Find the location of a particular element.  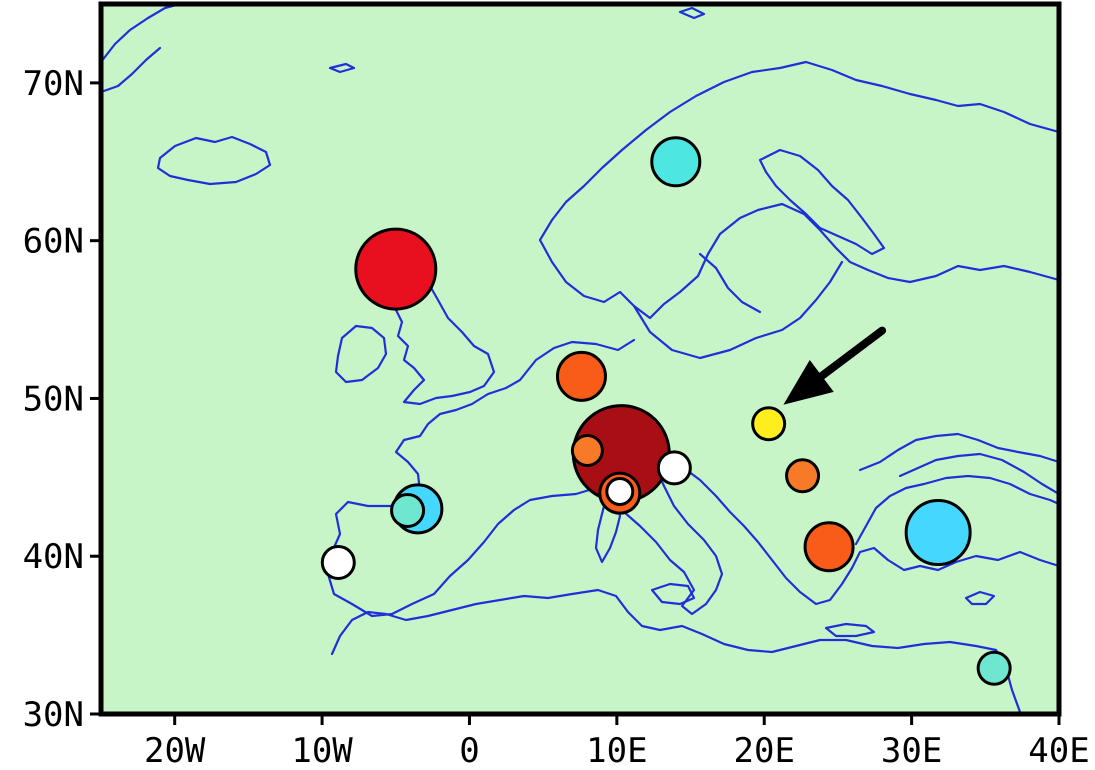

x-tick-label: 10W is located at coordinates (322, 750).